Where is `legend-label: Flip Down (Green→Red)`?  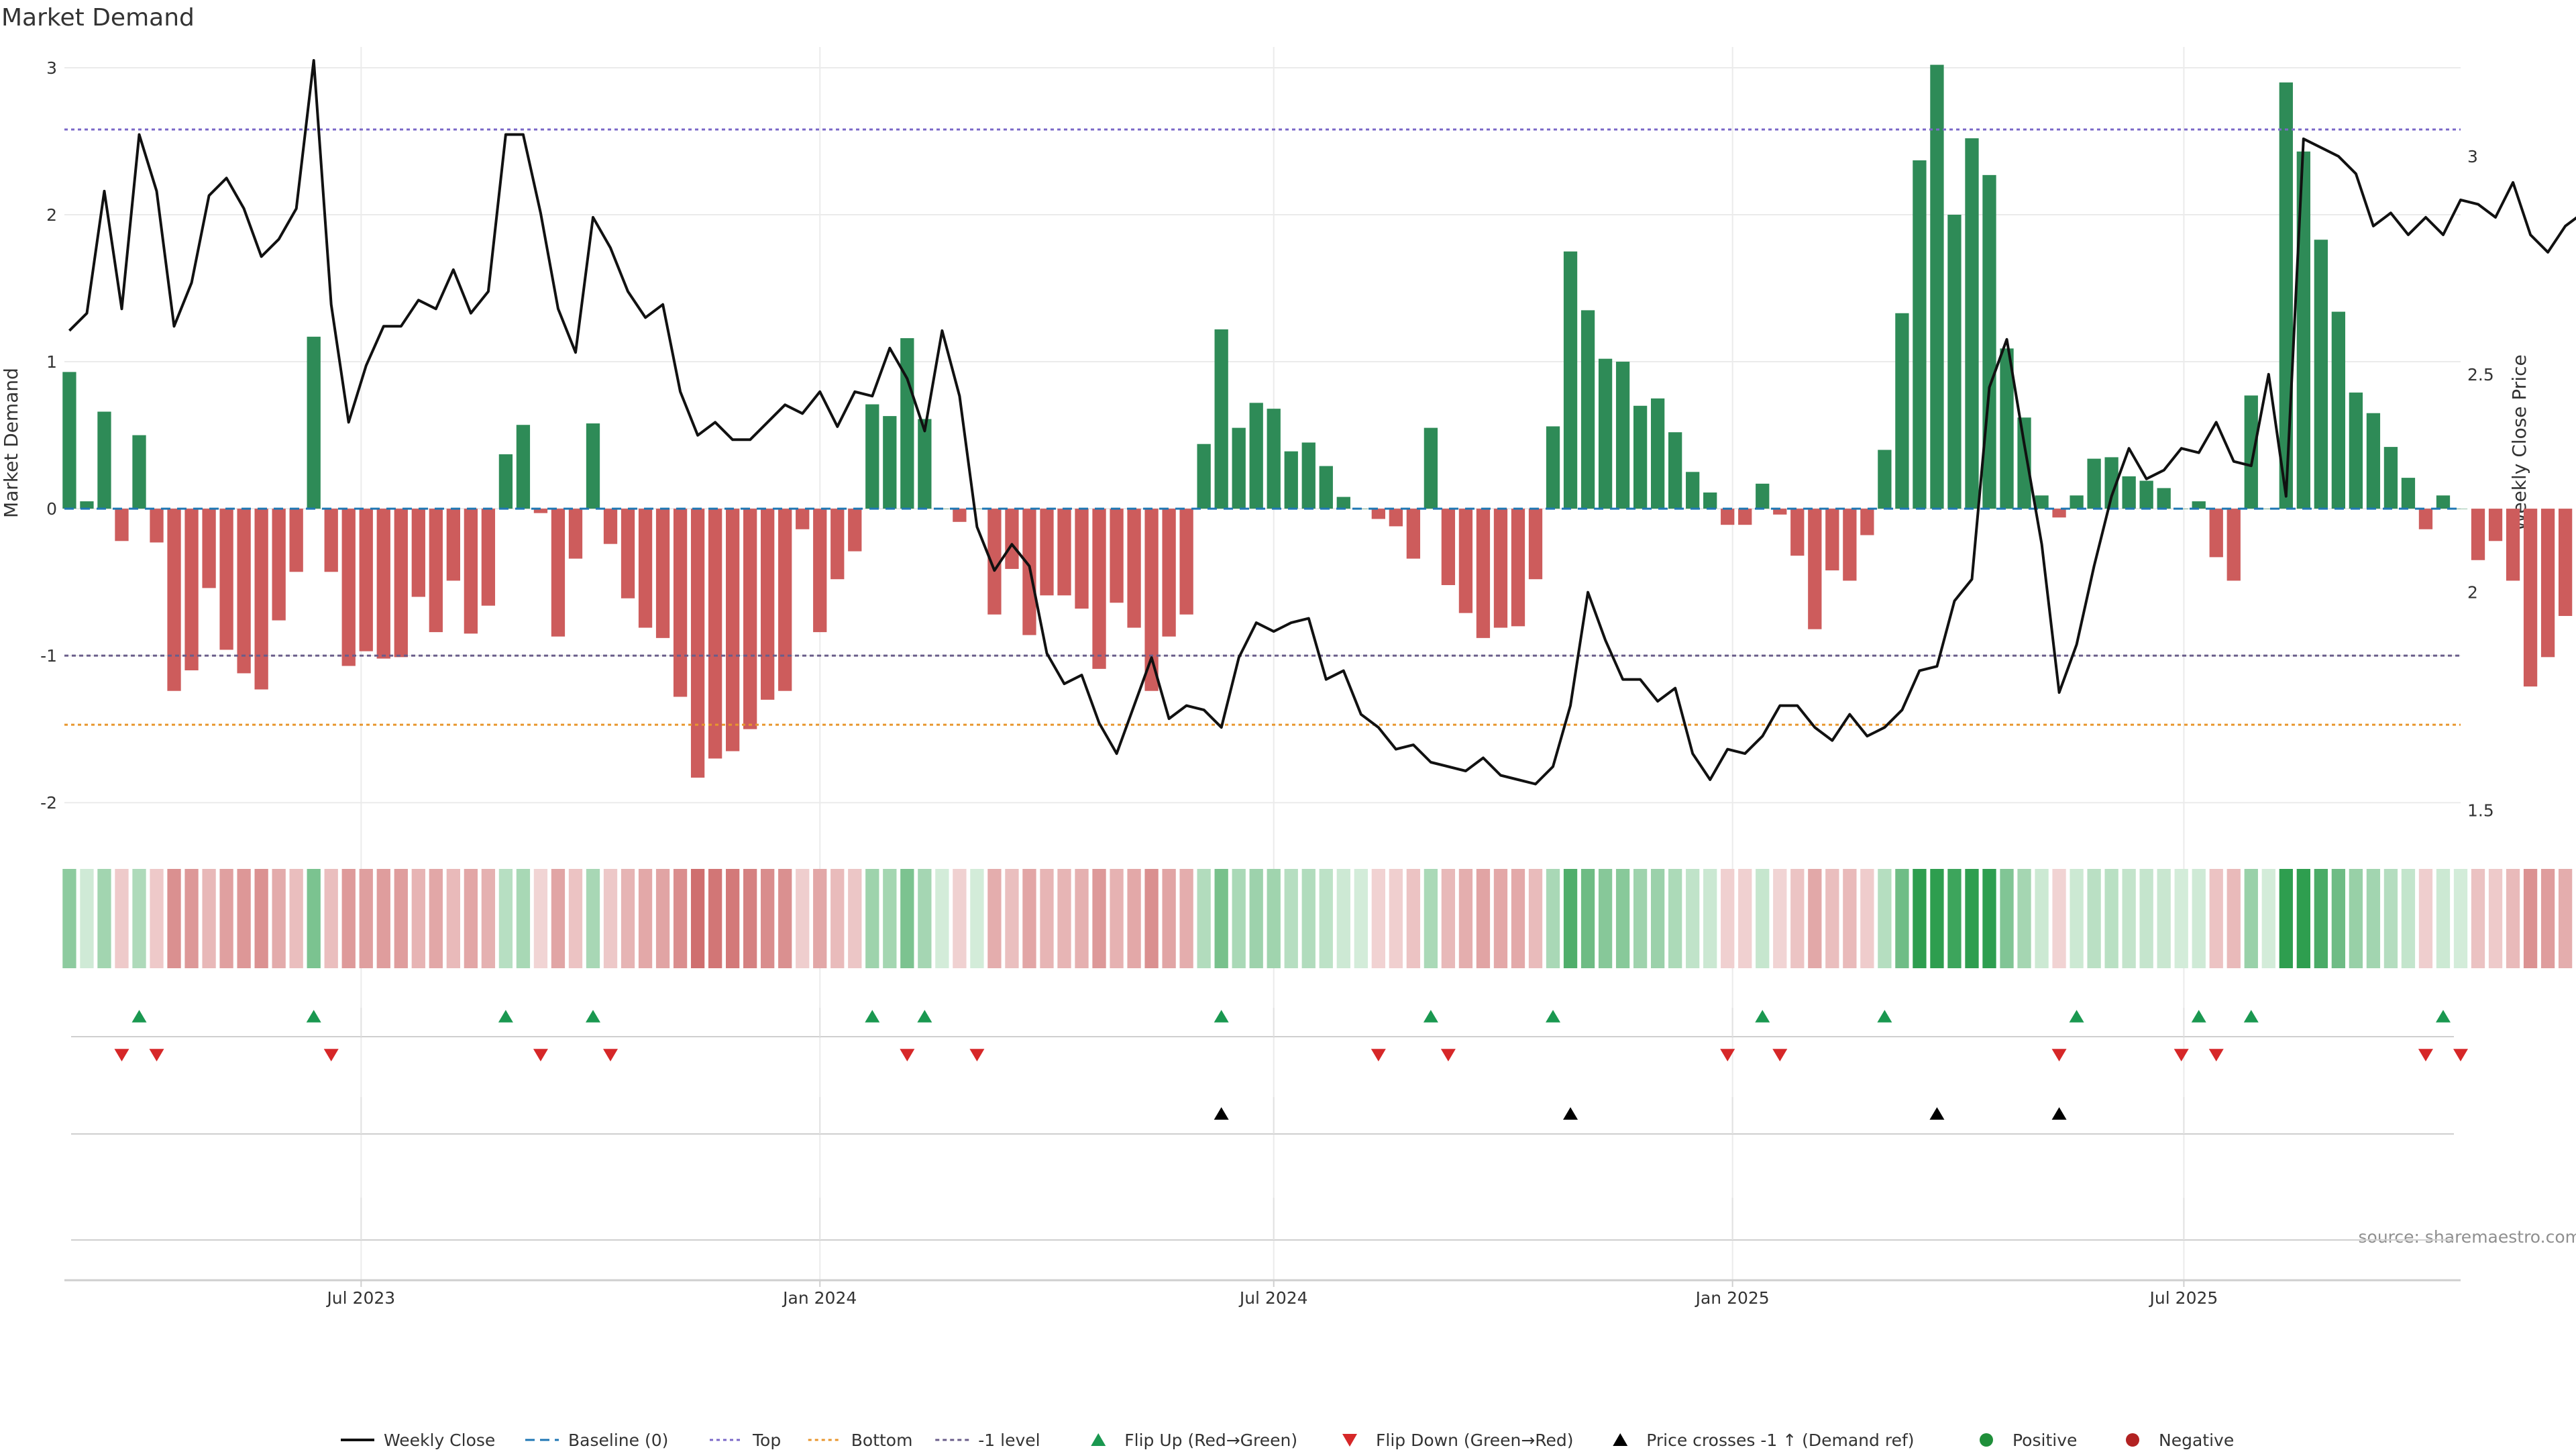
legend-label: Flip Down (Green→Red) is located at coordinates (1475, 1440).